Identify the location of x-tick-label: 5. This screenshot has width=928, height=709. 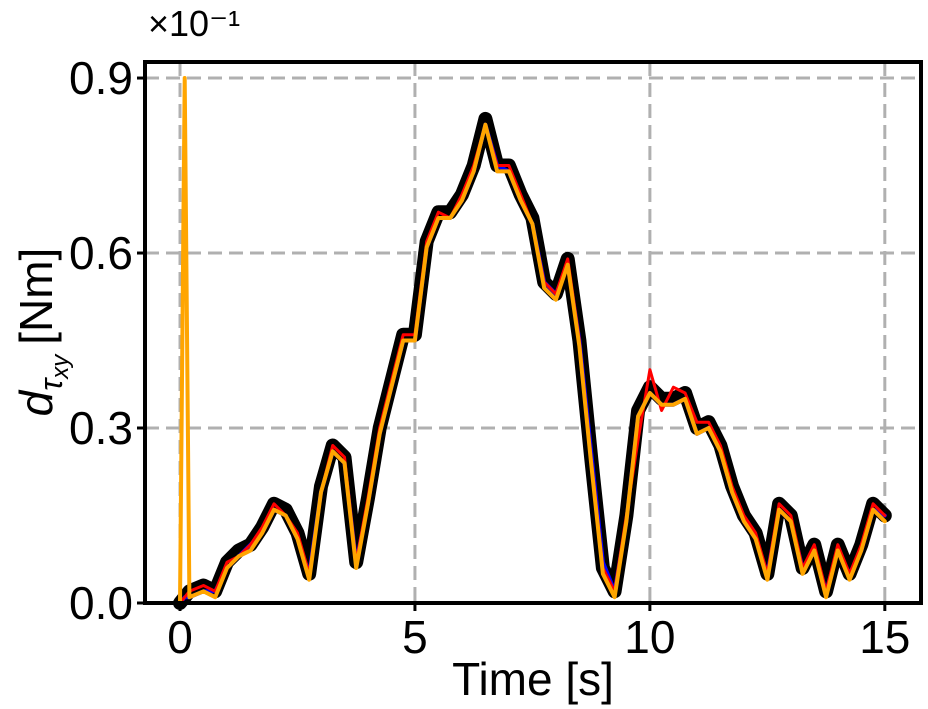
(415, 637).